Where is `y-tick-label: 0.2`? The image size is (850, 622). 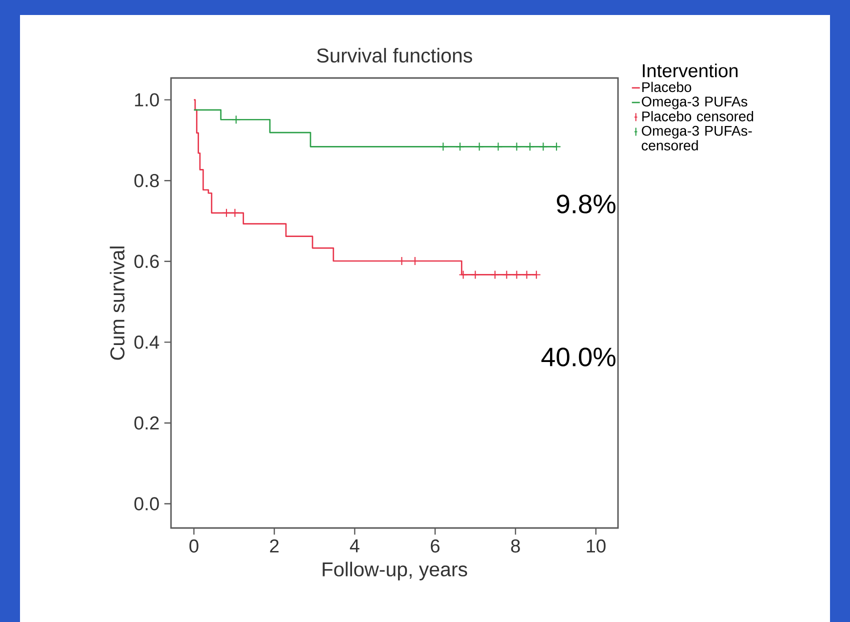 y-tick-label: 0.2 is located at coordinates (146, 423).